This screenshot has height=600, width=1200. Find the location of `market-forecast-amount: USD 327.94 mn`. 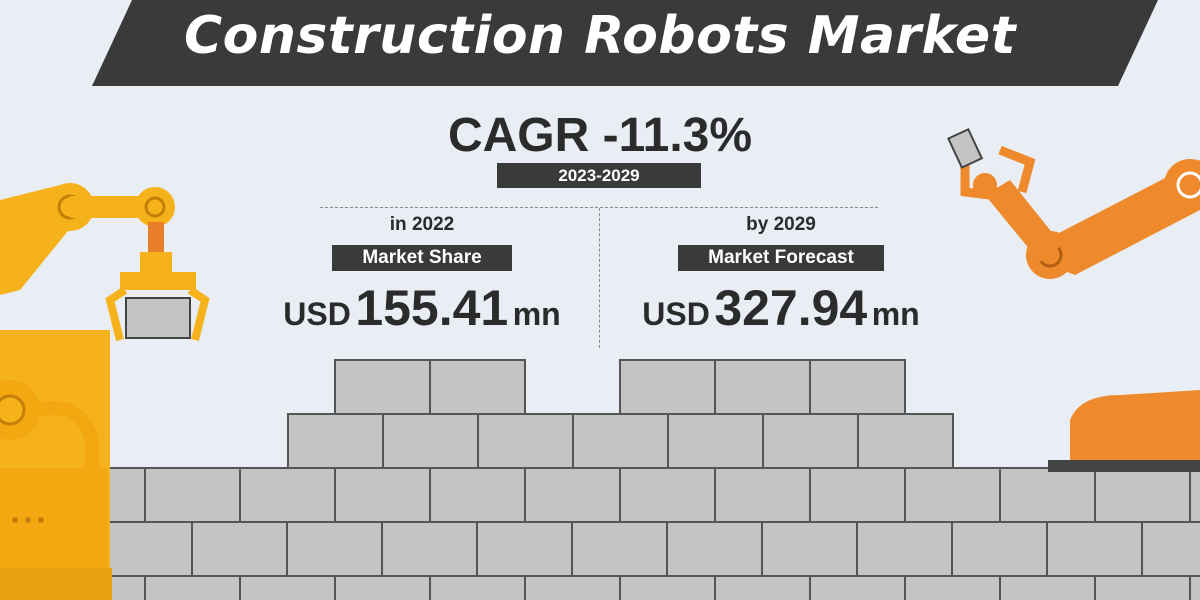

market-forecast-amount: USD 327.94 mn is located at coordinates (781, 308).